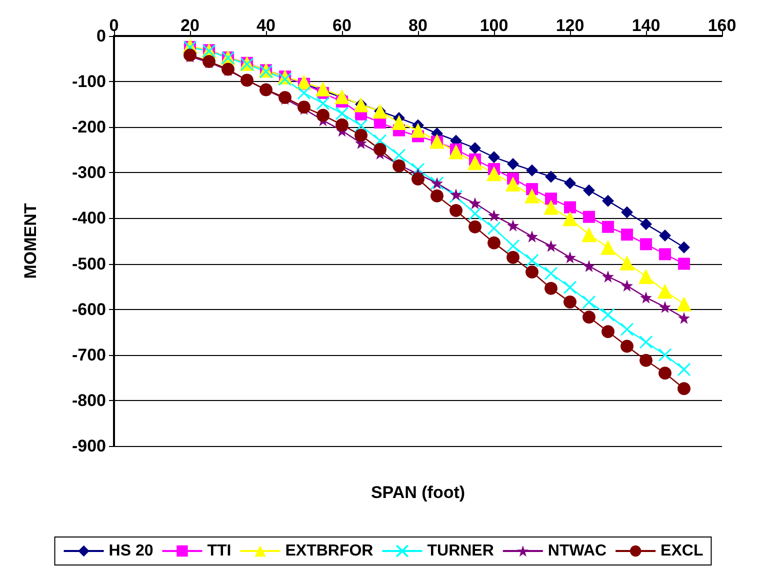 This screenshot has height=575, width=766. I want to click on legend-label: TURNER, so click(460, 551).